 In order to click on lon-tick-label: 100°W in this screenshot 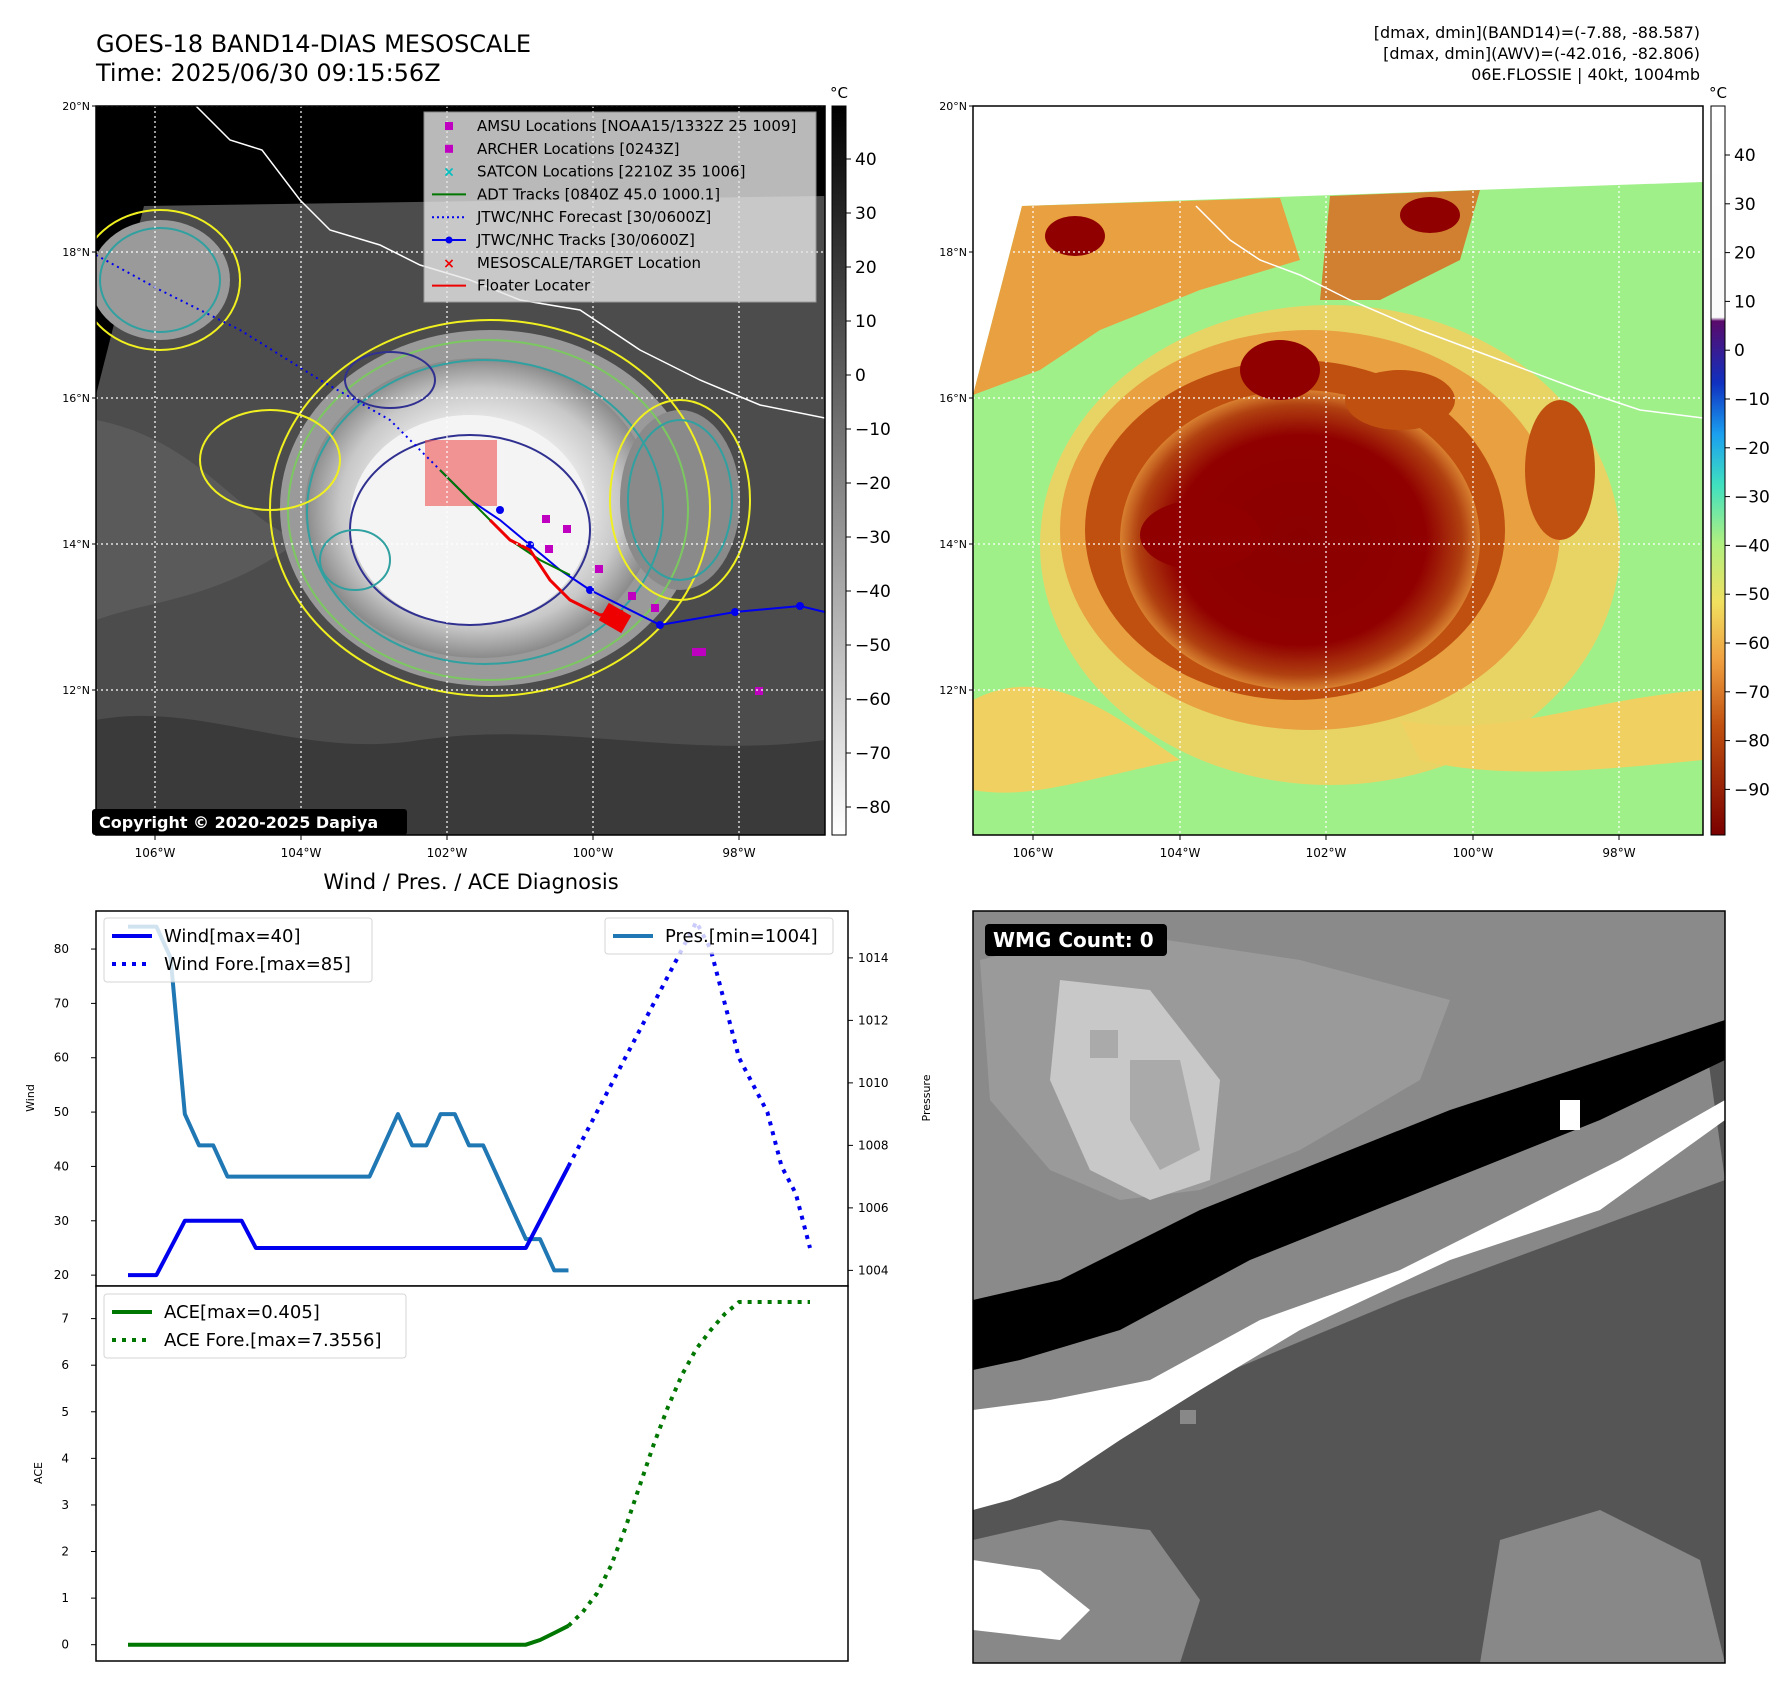, I will do `click(593, 853)`.